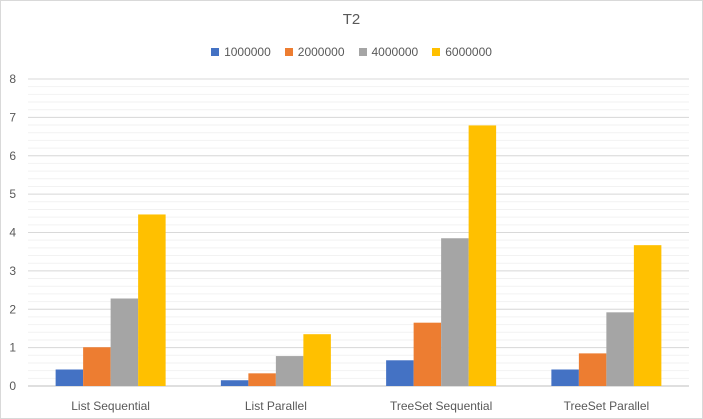  I want to click on y-tick-label: 1, so click(12, 348).